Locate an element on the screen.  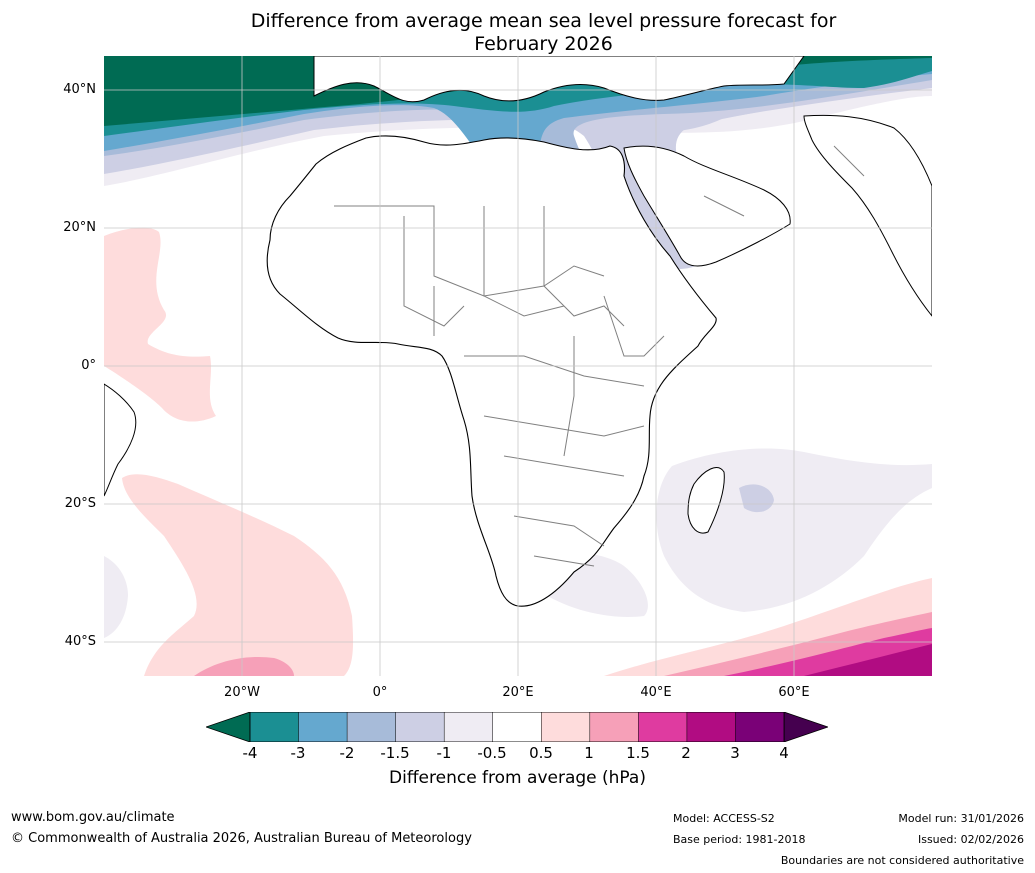
footer-model-run: Model run: 31/01/2026 is located at coordinates (961, 818).